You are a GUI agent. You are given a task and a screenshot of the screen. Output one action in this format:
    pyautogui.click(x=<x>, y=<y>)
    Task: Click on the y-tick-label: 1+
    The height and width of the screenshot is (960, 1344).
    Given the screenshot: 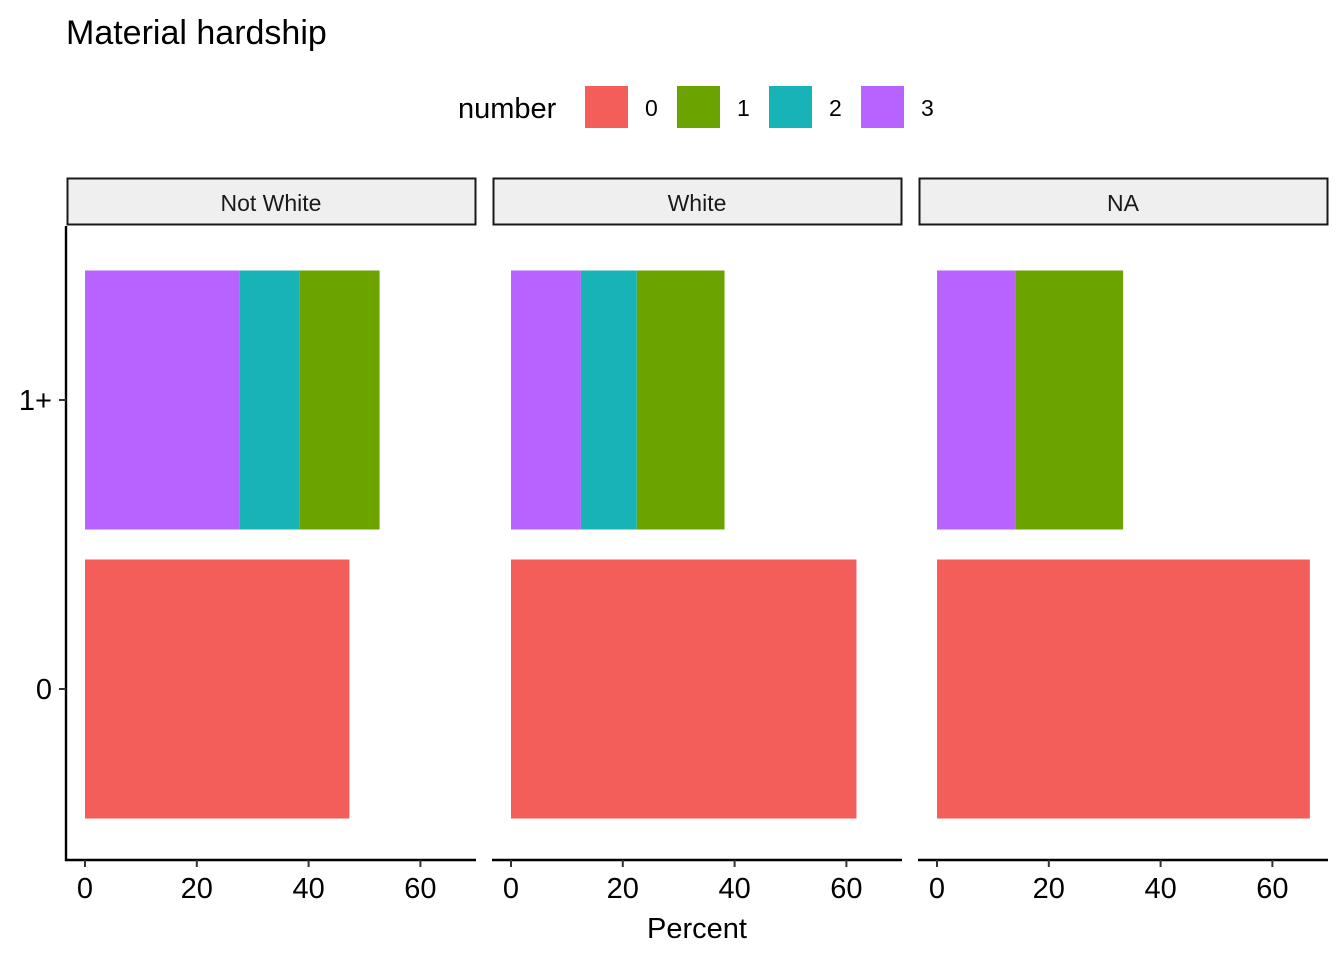 What is the action you would take?
    pyautogui.click(x=35, y=401)
    